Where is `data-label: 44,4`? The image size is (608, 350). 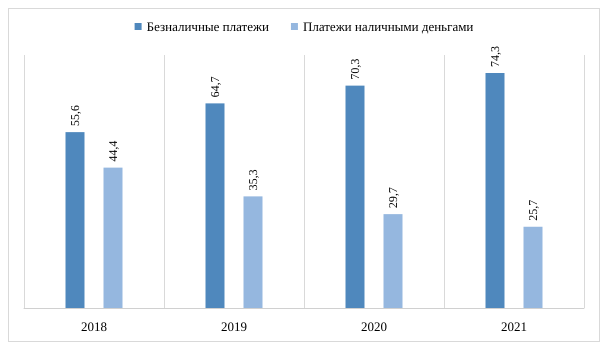
data-label: 44,4 is located at coordinates (113, 151).